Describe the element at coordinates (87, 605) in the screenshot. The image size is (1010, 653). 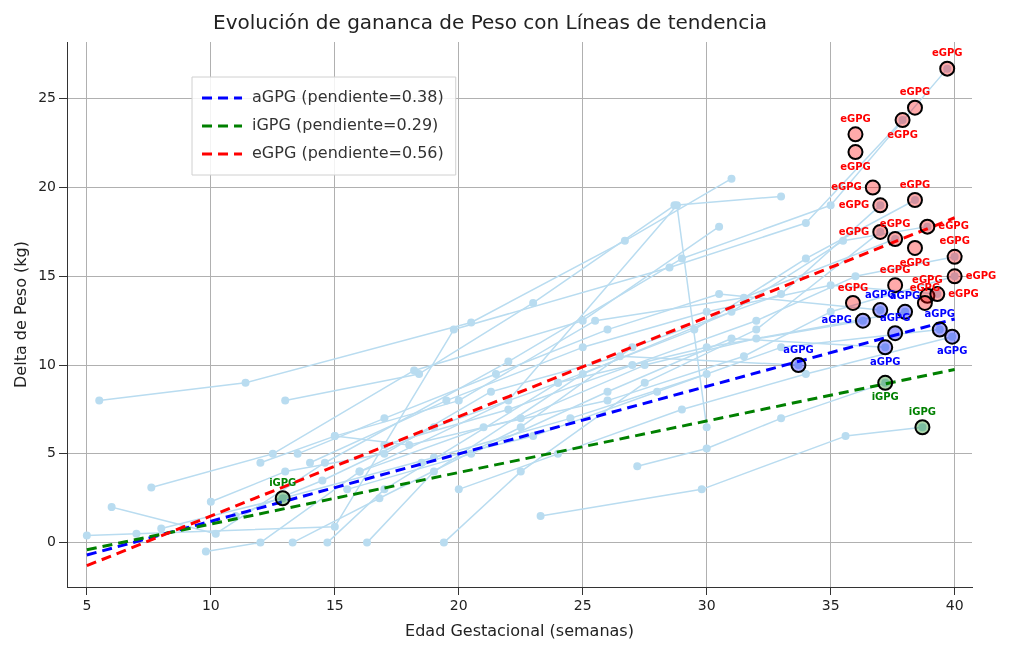
I see `x-tick-label: 5` at that location.